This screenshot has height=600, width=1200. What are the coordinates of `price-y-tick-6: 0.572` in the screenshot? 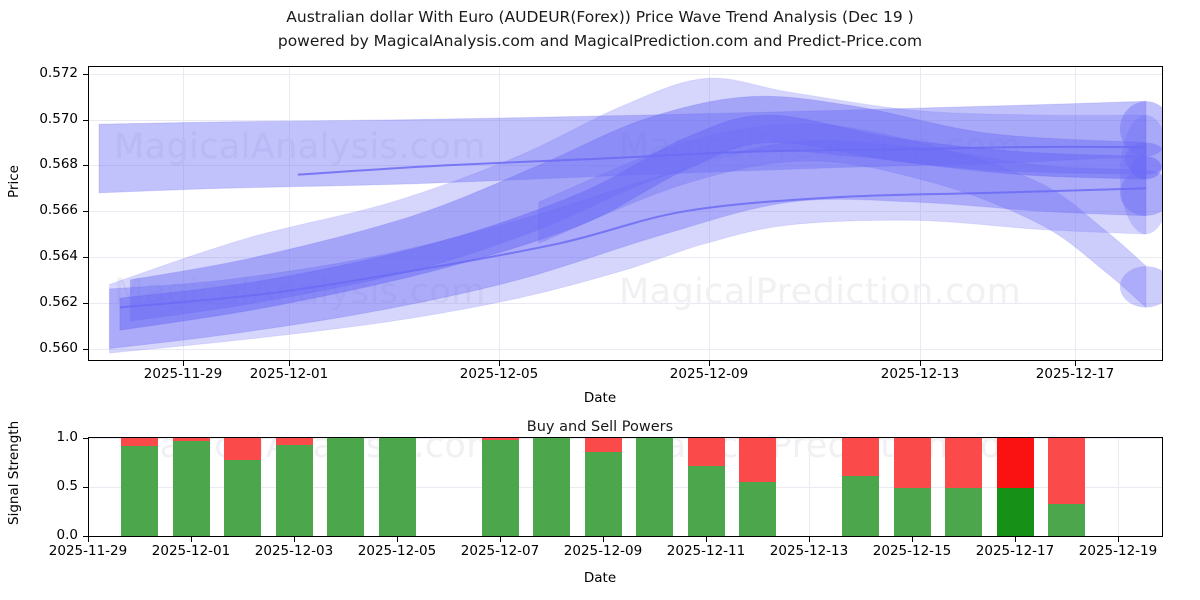 It's located at (58, 72).